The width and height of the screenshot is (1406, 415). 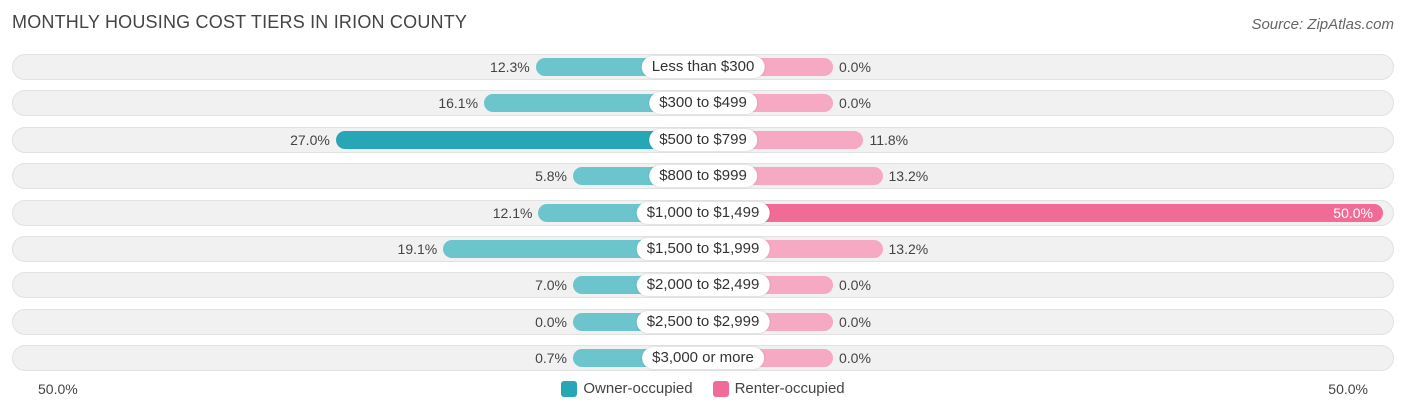 What do you see at coordinates (1043, 212) in the screenshot?
I see `bar-renter` at bounding box center [1043, 212].